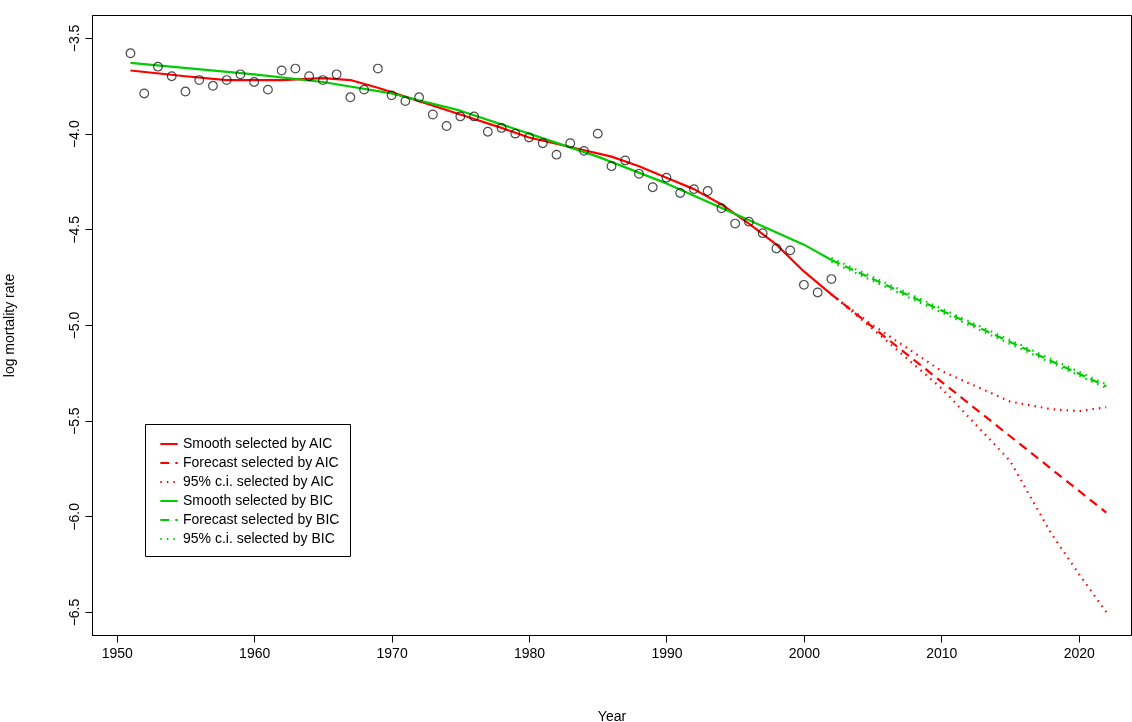  I want to click on y-tick-label: −6.5, so click(73, 612).